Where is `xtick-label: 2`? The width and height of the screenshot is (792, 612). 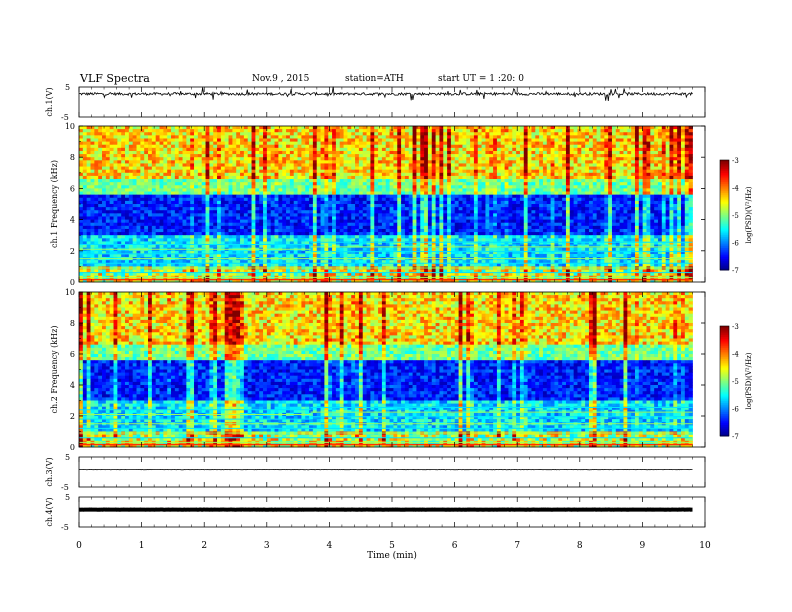
xtick-label: 2 is located at coordinates (204, 546).